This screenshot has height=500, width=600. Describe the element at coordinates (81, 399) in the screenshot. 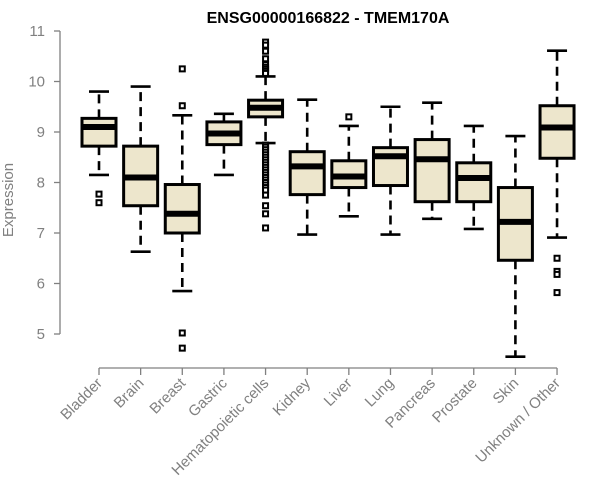

I see `x-tick-label: Bladder` at that location.